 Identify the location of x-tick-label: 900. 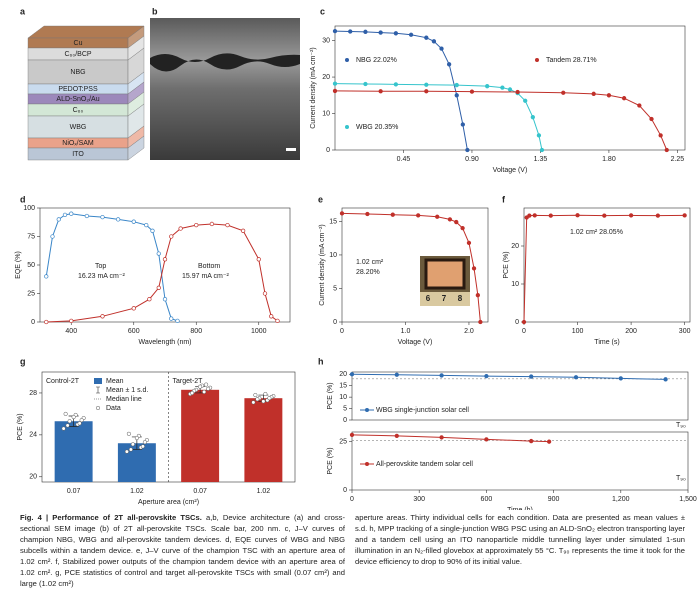
(554, 499).